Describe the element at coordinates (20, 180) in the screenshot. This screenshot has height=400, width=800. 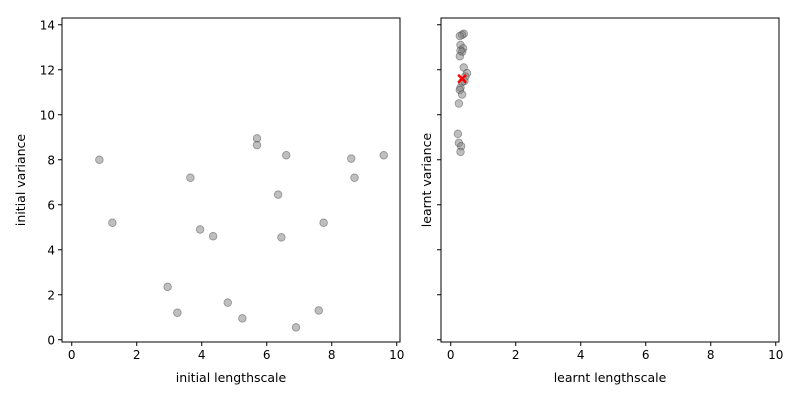
I see `y-axis-label: initial variance` at that location.